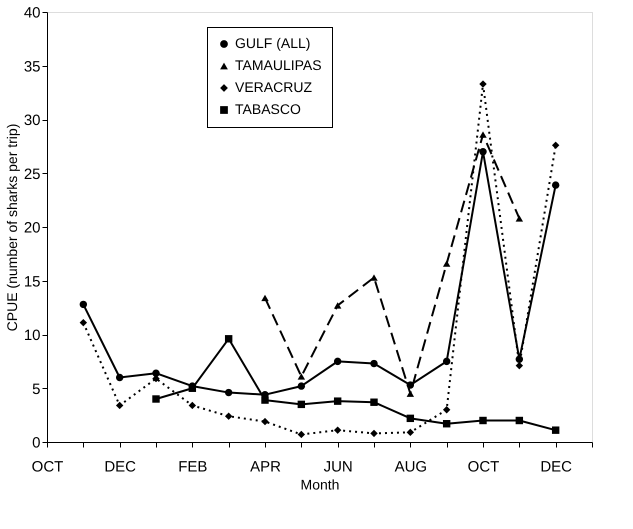 The image size is (633, 529). I want to click on legend-label: VERACRUZ, so click(273, 87).